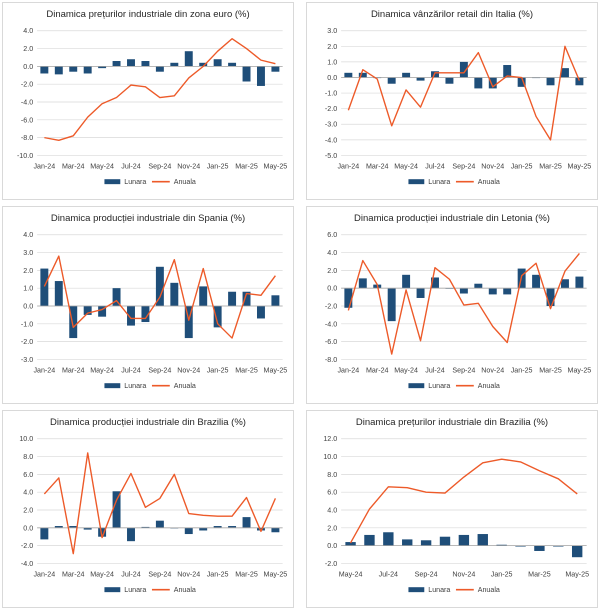  Describe the element at coordinates (331, 360) in the screenshot. I see `y-tick-label: -8.0` at that location.